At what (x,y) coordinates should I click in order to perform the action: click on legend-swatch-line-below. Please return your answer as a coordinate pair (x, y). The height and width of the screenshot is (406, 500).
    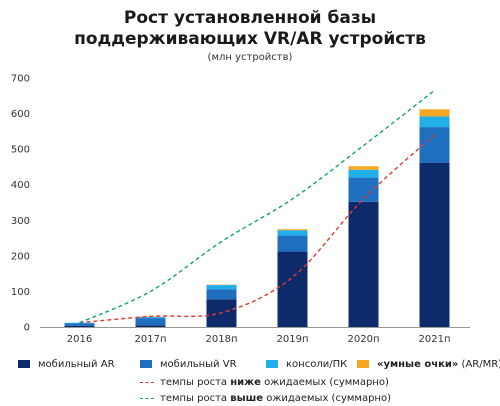
    Looking at the image, I should click on (147, 382).